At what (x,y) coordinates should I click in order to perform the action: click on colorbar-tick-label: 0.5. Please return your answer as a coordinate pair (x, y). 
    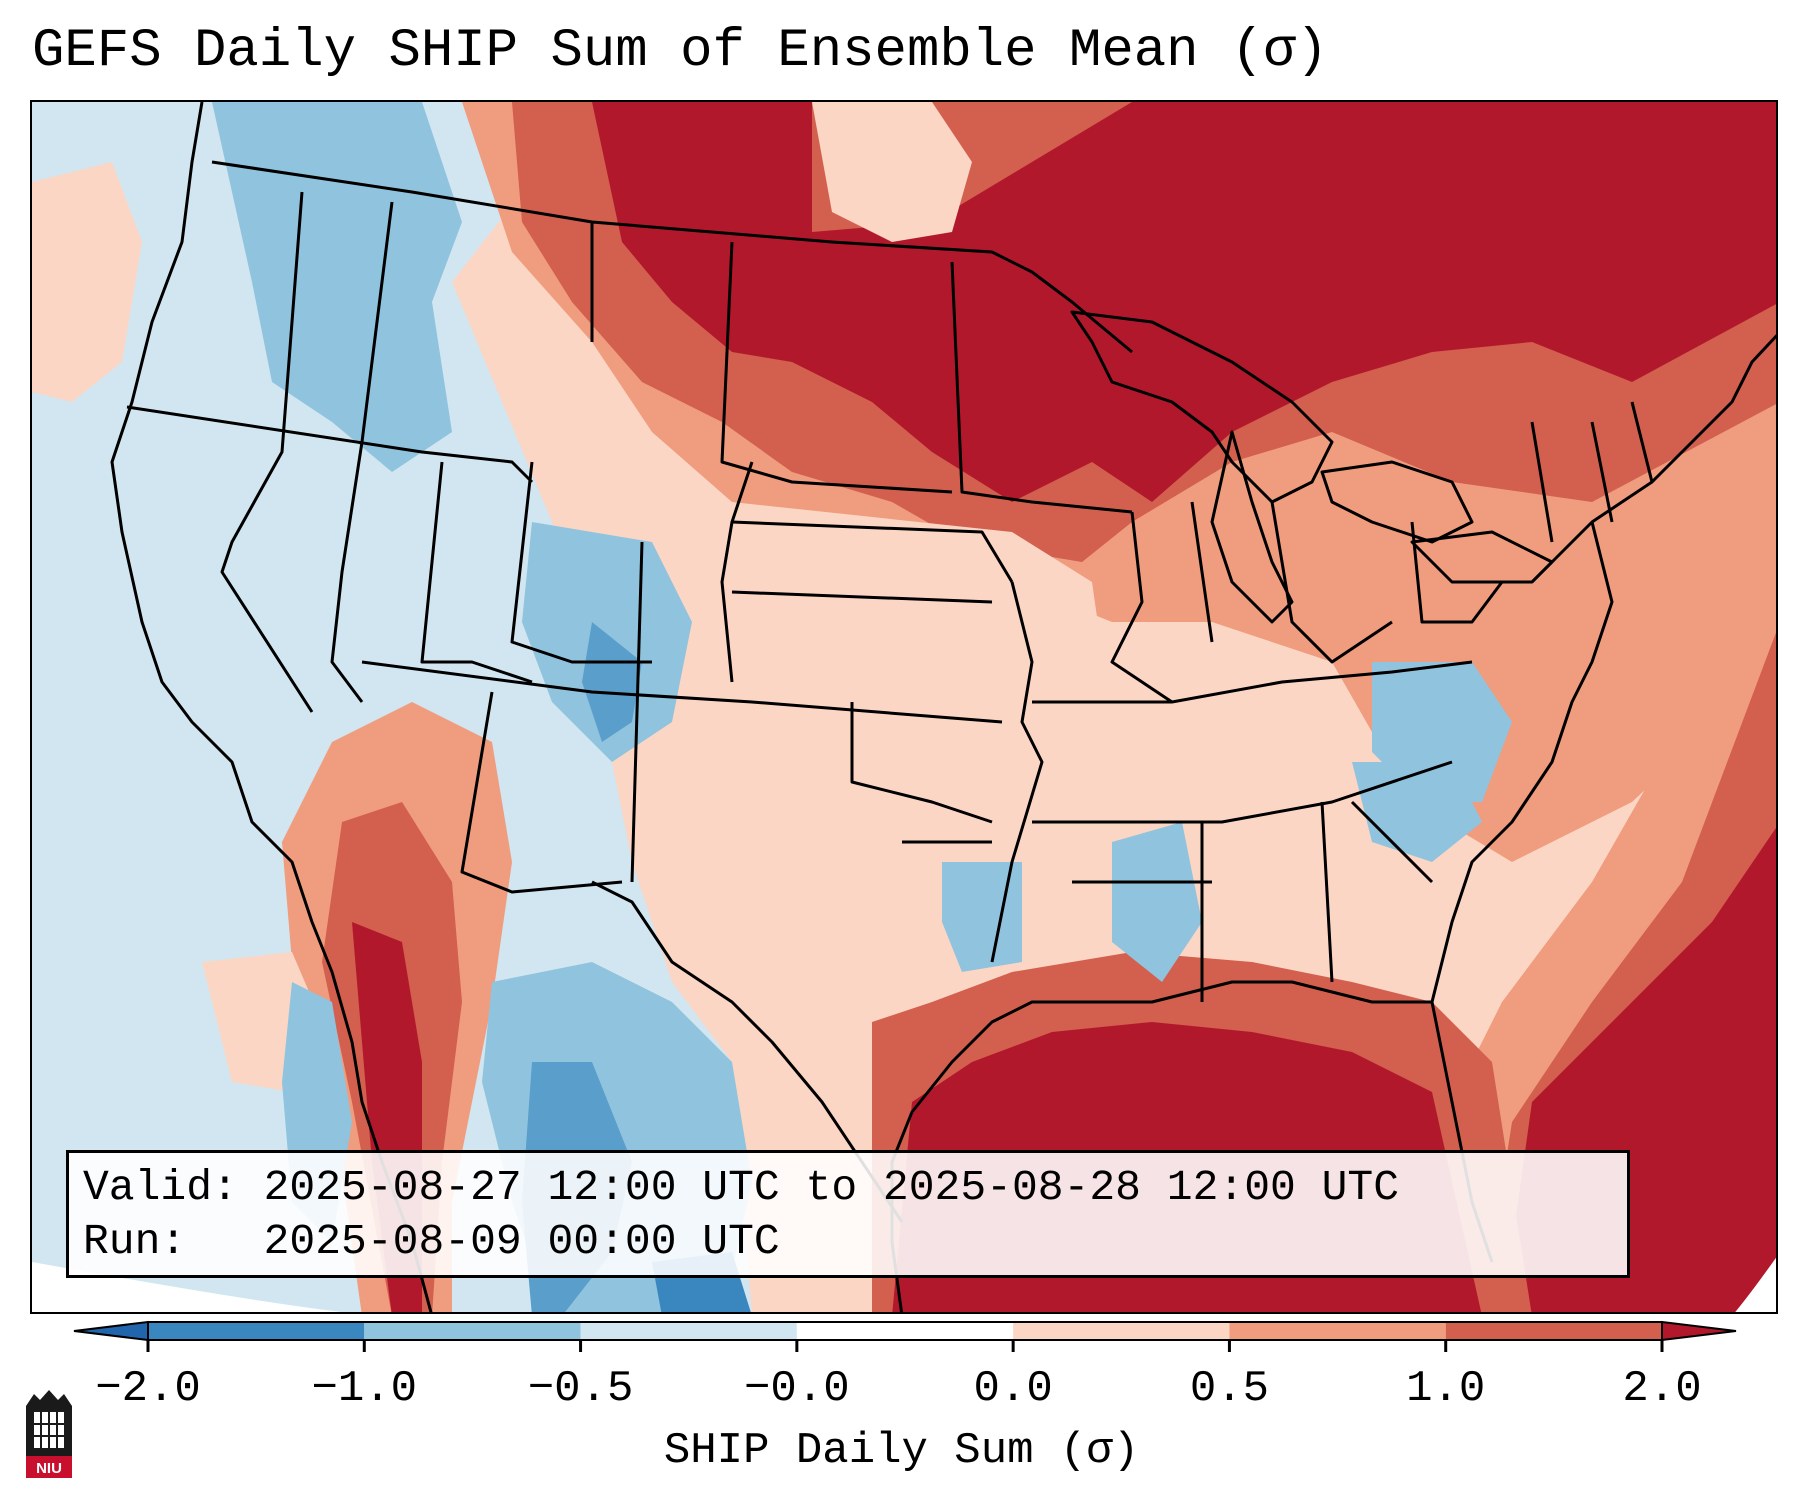
    Looking at the image, I should click on (1229, 1389).